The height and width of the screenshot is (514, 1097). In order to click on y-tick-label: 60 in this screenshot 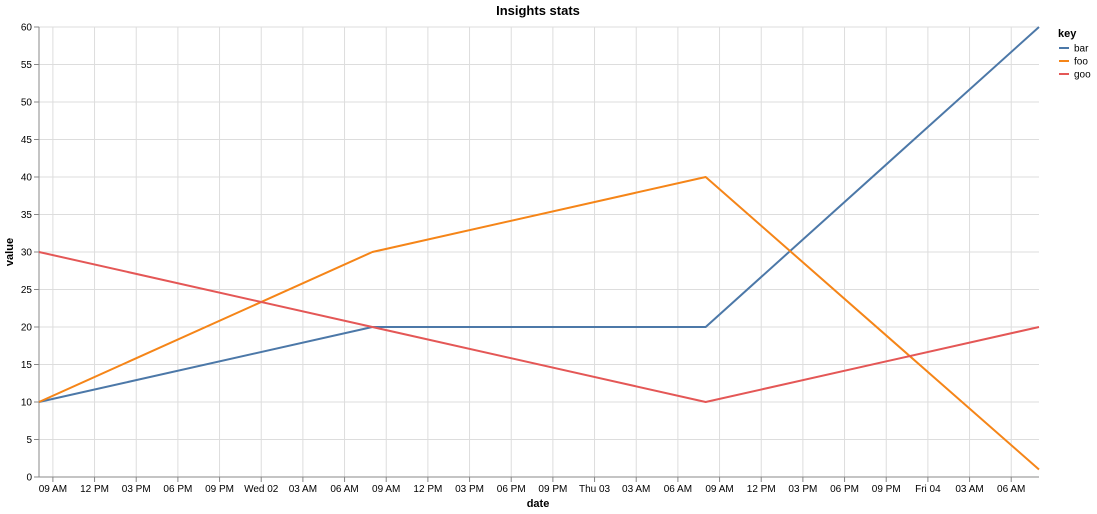, I will do `click(27, 28)`.